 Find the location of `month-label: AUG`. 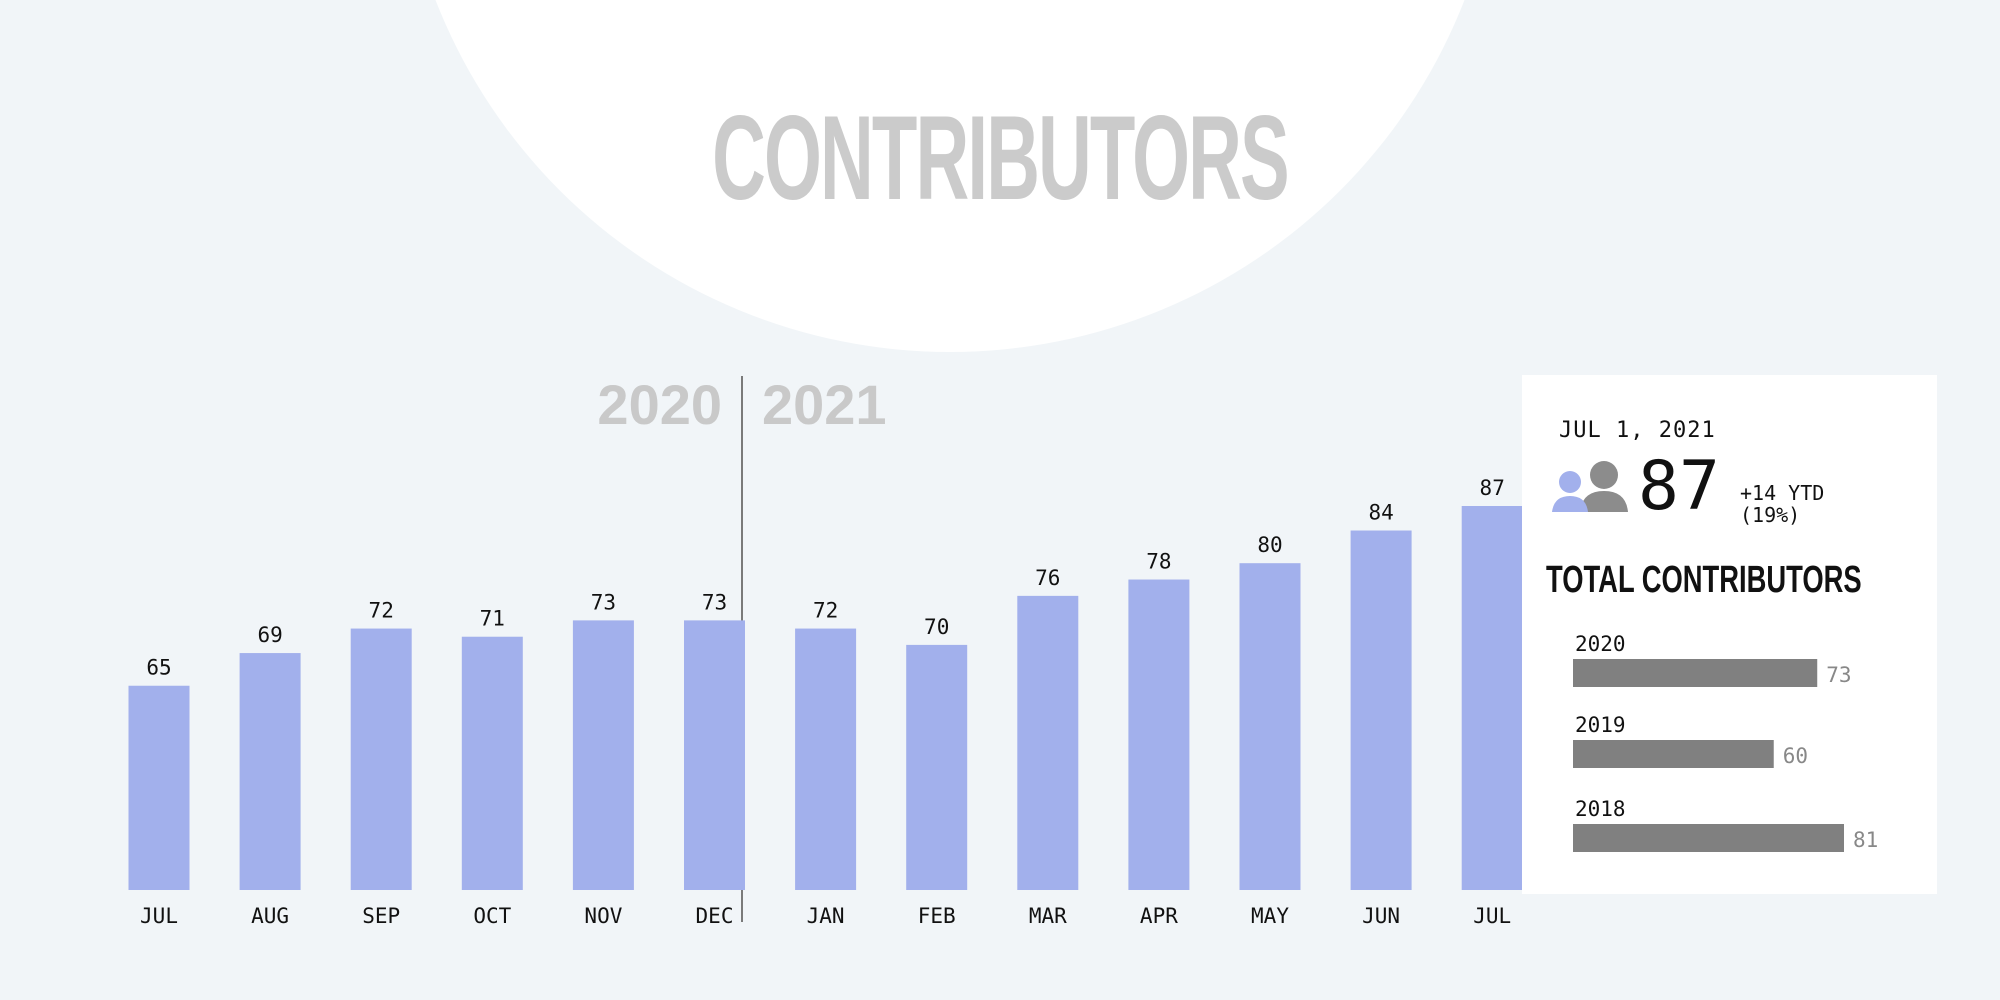

month-label: AUG is located at coordinates (270, 916).